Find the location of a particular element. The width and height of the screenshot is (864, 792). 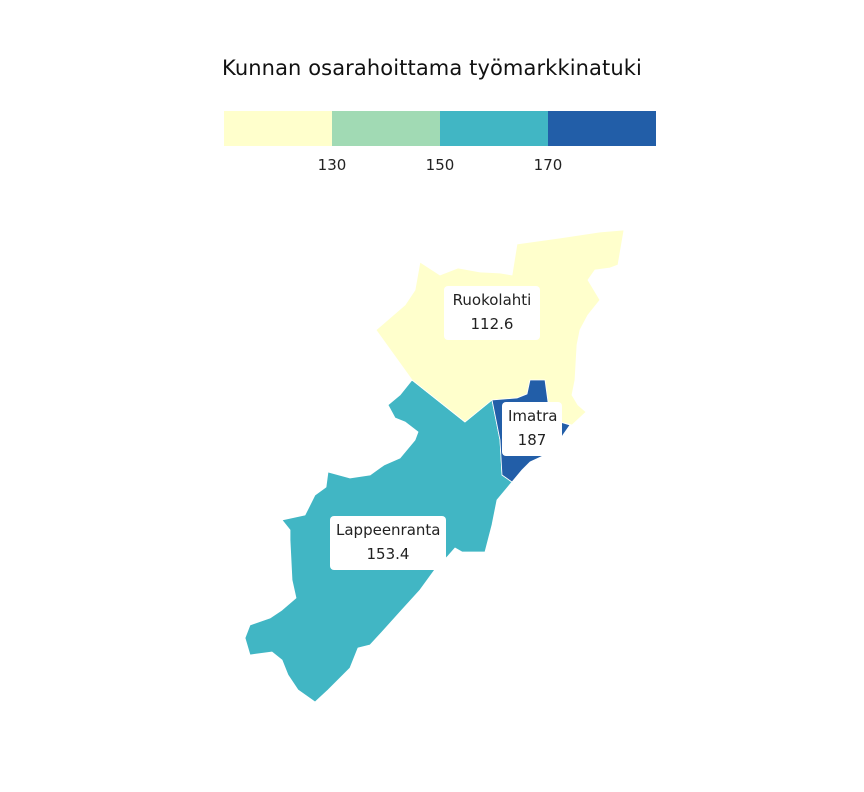

region-name: Ruokolahti is located at coordinates (492, 300).